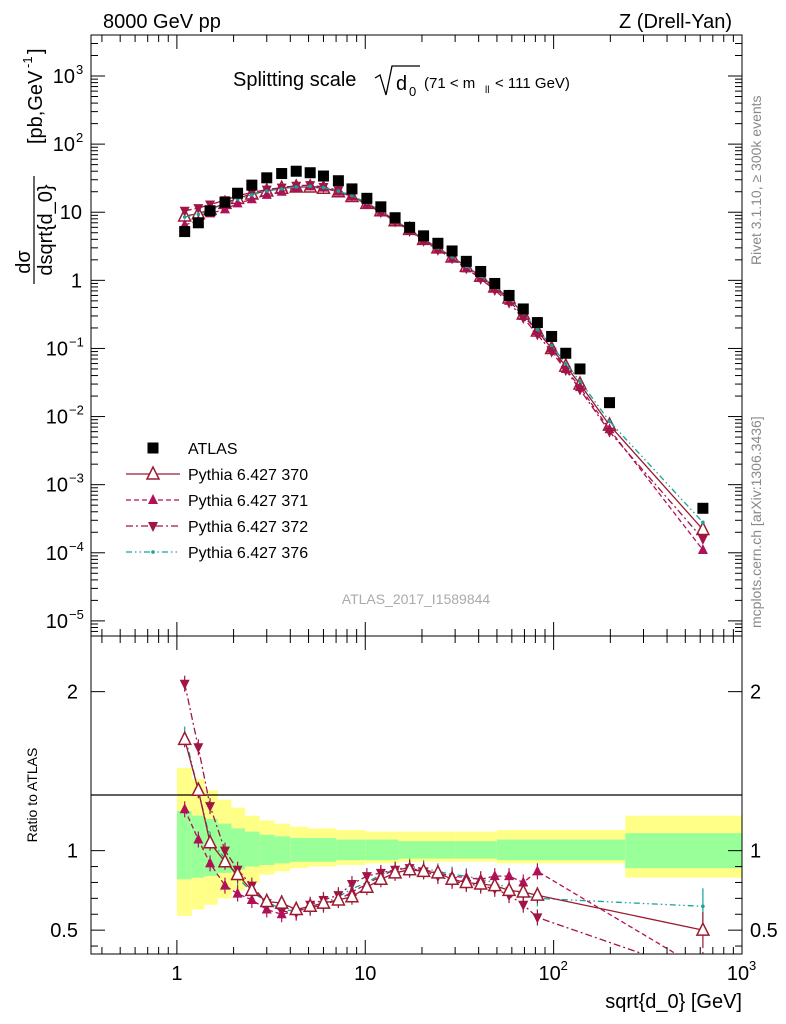 This screenshot has height=1024, width=786. I want to click on legend-label: Pythia 6.427 376, so click(248, 553).